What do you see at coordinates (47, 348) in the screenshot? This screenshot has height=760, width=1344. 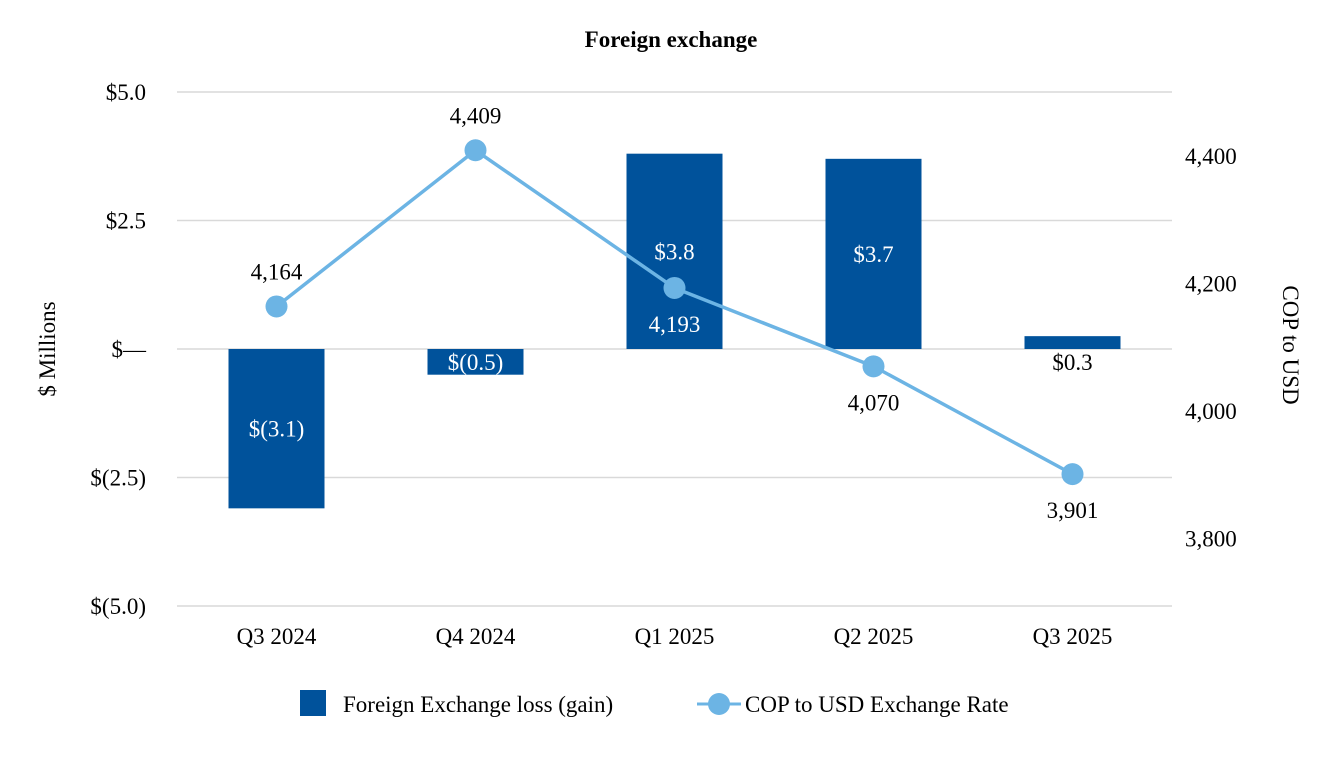 I see `y-axis-title: $ Millions` at bounding box center [47, 348].